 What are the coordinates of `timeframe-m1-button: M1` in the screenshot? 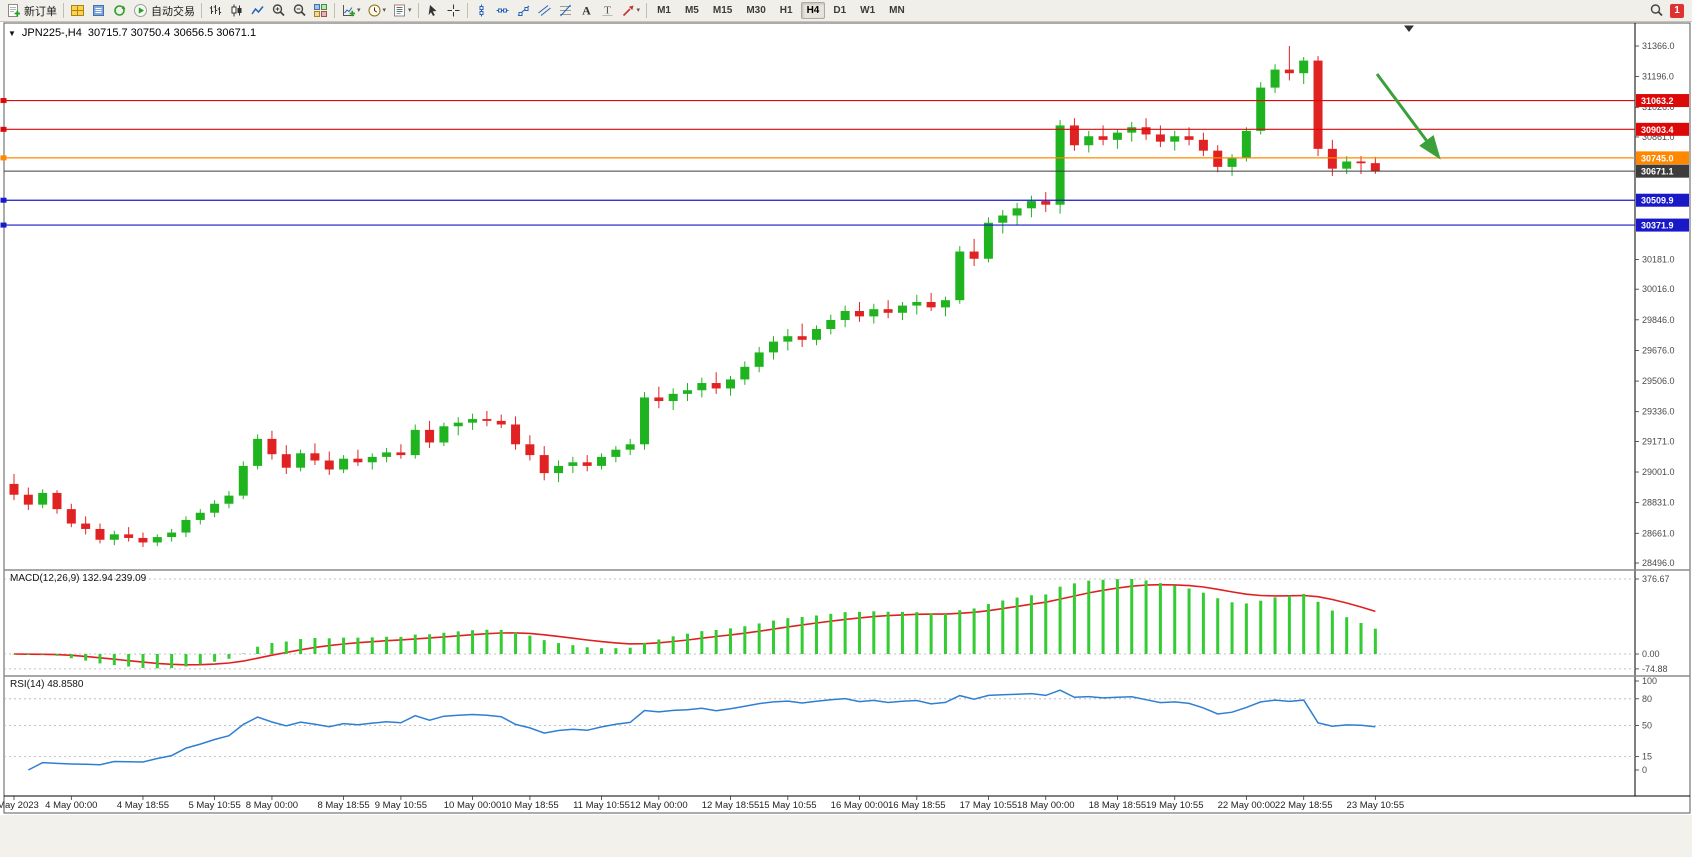 It's located at (664, 10).